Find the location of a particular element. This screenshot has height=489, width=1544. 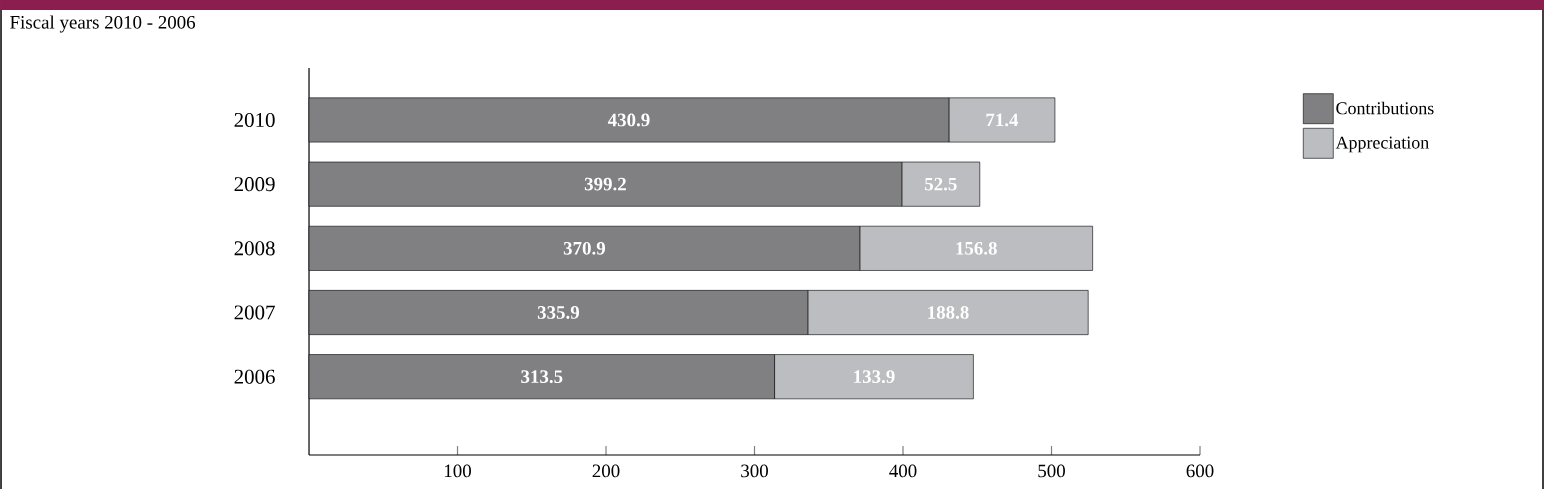

x-tick-label: 500 is located at coordinates (1051, 471).